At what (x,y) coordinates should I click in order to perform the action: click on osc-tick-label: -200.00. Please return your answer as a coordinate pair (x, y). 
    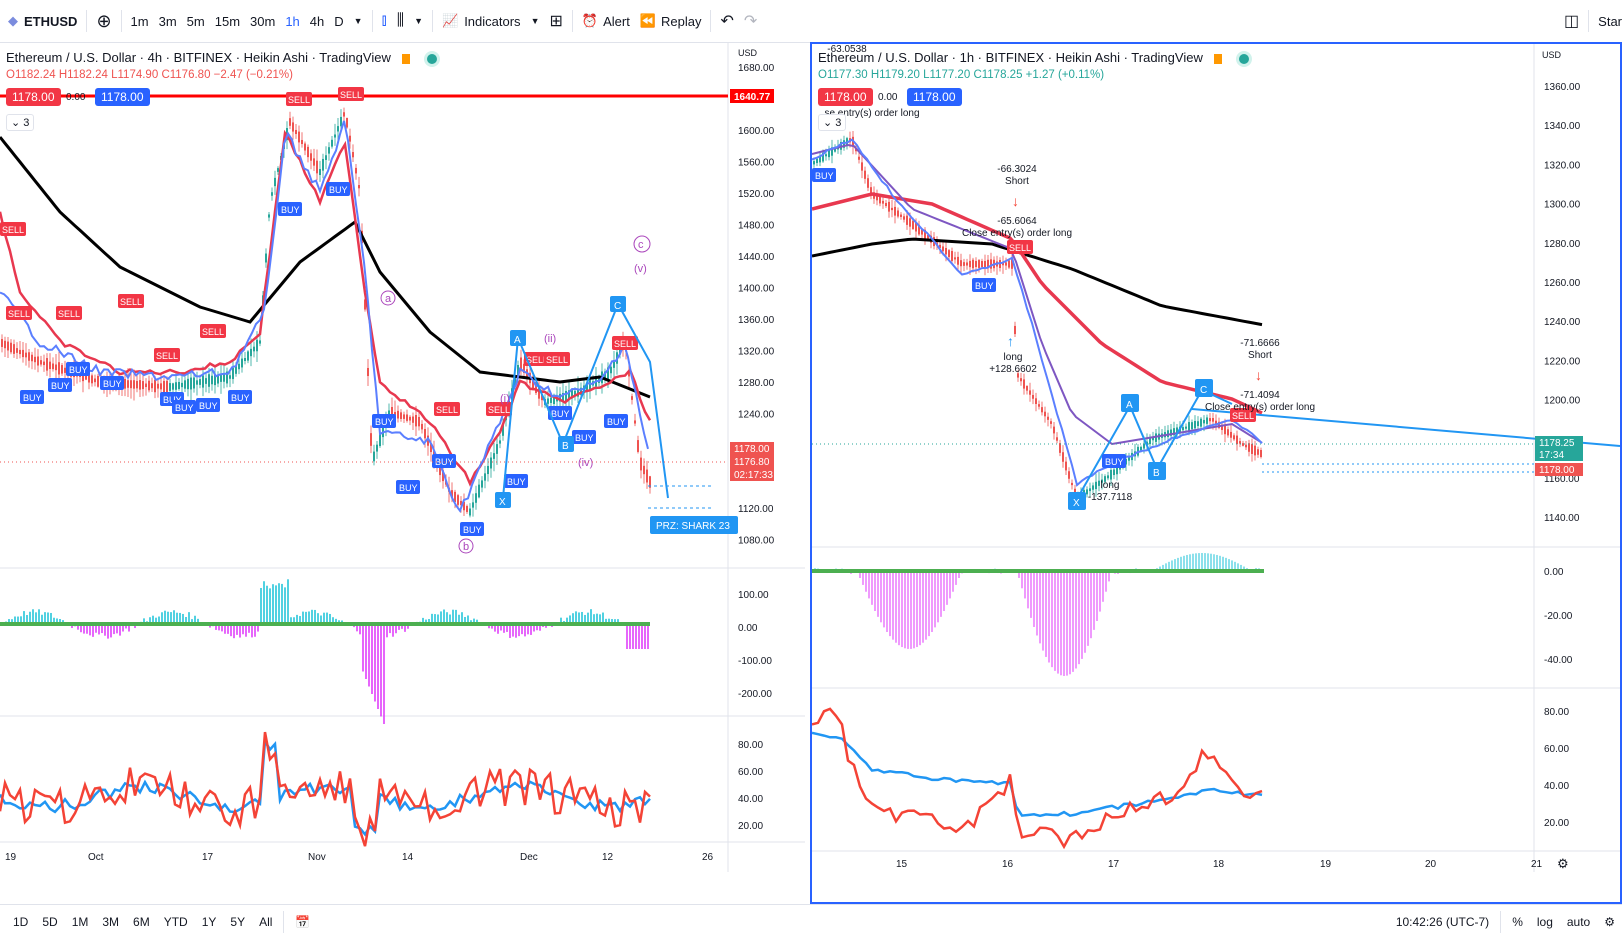
    Looking at the image, I should click on (755, 694).